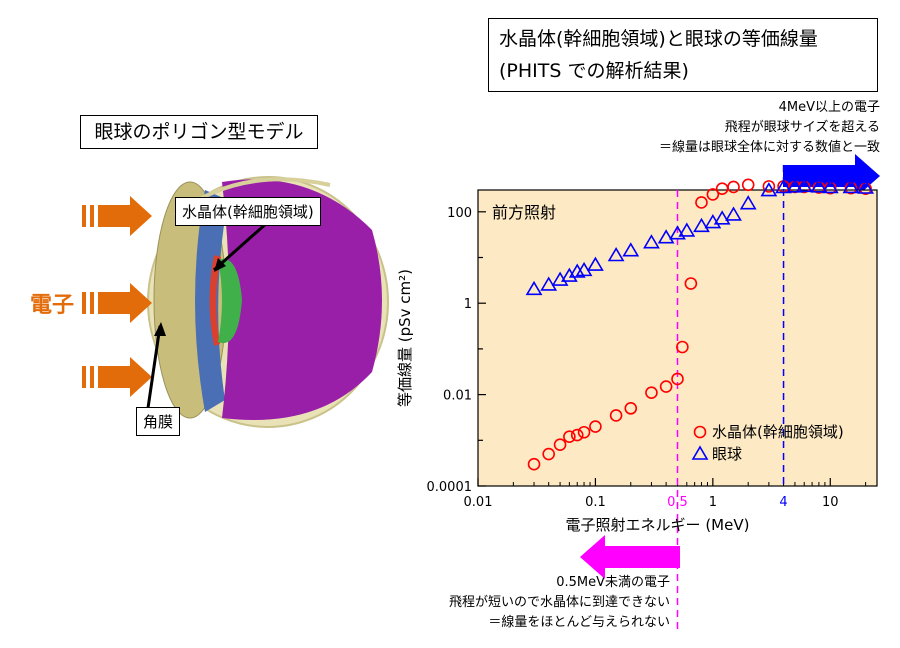 The width and height of the screenshot is (900, 648). What do you see at coordinates (658, 525) in the screenshot?
I see `x-axis-label: 電子照射エネルギー (MeV)` at bounding box center [658, 525].